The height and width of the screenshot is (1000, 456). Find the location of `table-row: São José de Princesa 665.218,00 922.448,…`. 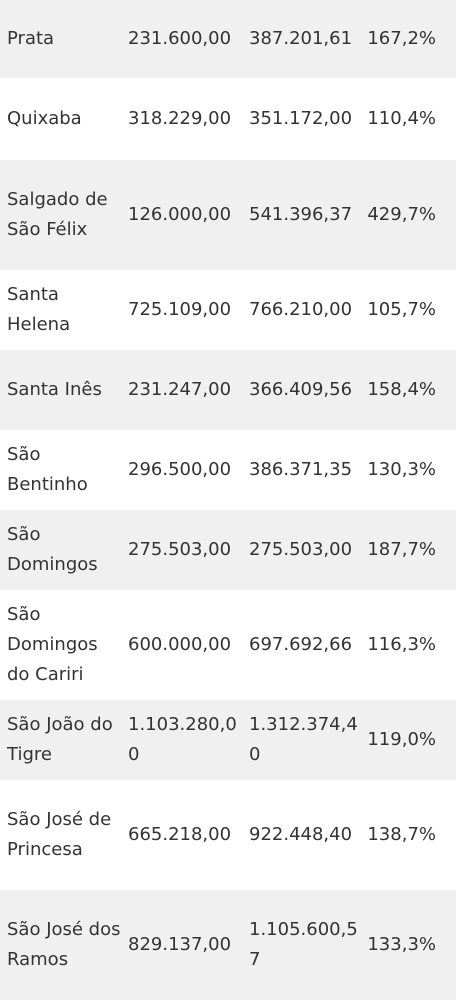

table-row: São José de Princesa 665.218,00 922.448,… is located at coordinates (228, 835).